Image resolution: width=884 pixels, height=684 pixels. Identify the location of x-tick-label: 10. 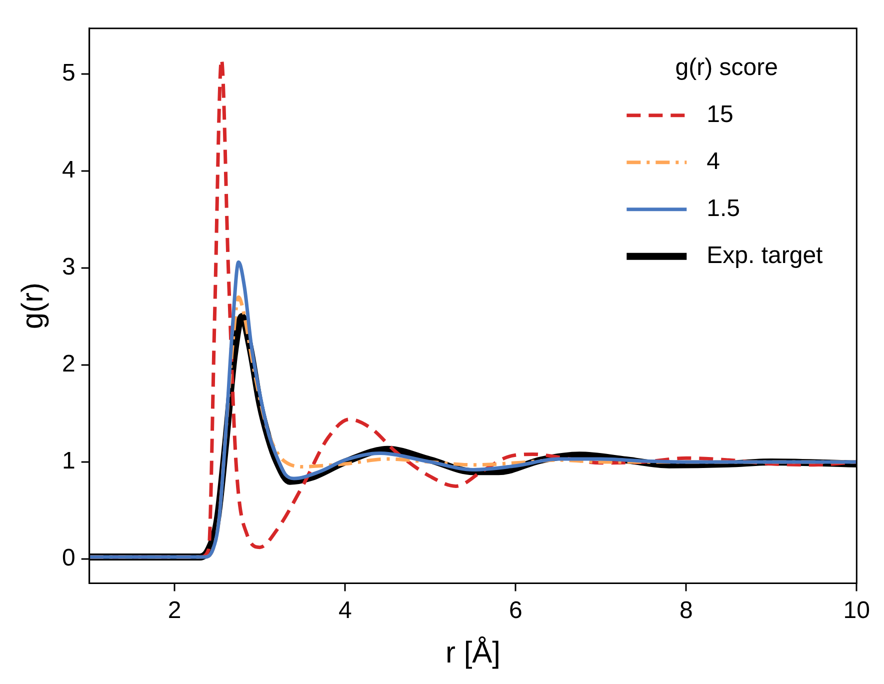
(856, 610).